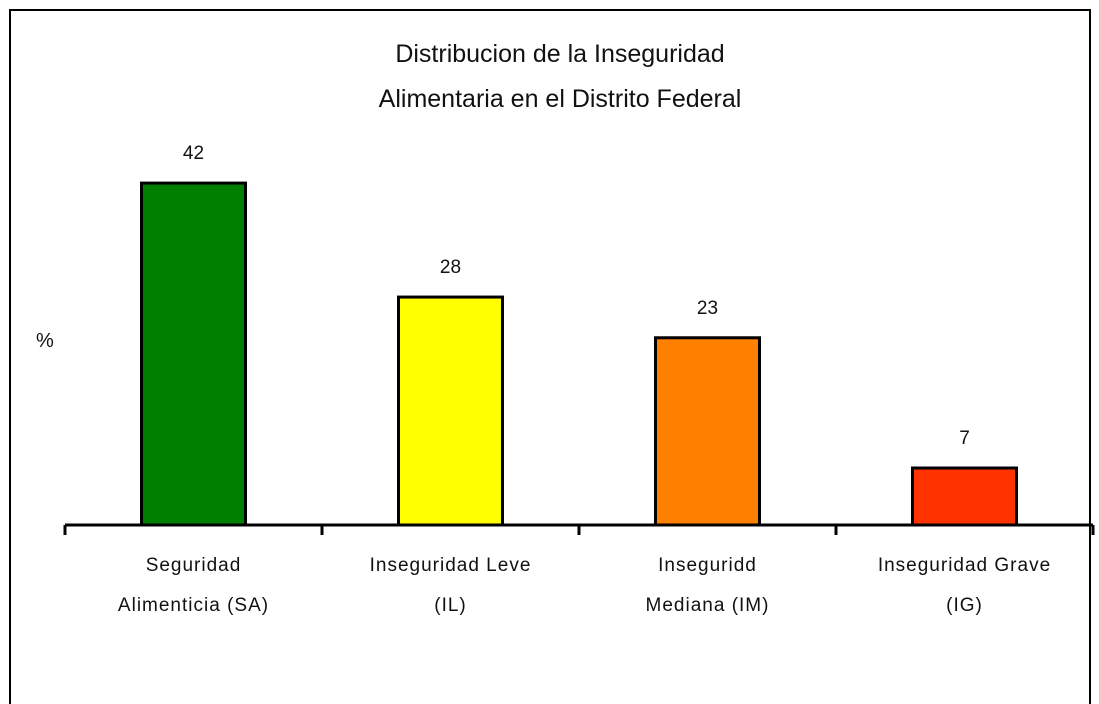  I want to click on value-label: 23, so click(707, 308).